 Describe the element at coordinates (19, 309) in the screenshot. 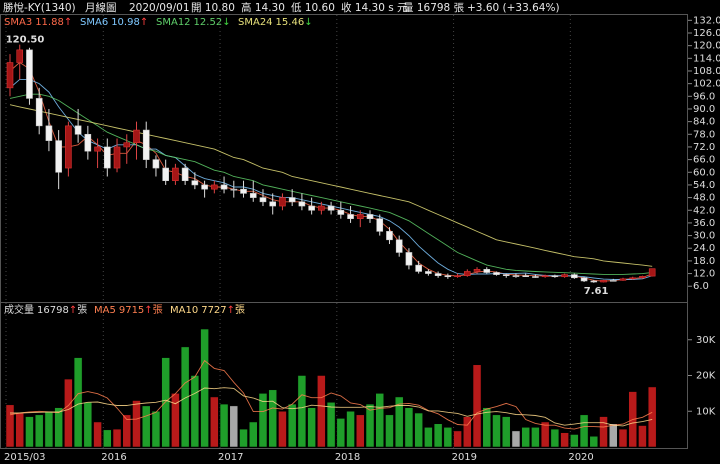

I see `legend-name: 成交量` at that location.